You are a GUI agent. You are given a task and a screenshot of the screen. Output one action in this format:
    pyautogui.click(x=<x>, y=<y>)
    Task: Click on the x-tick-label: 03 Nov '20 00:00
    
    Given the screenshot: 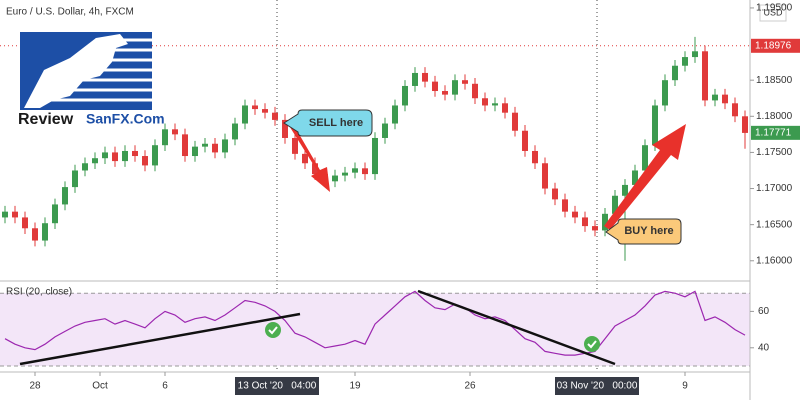 What is the action you would take?
    pyautogui.click(x=597, y=386)
    